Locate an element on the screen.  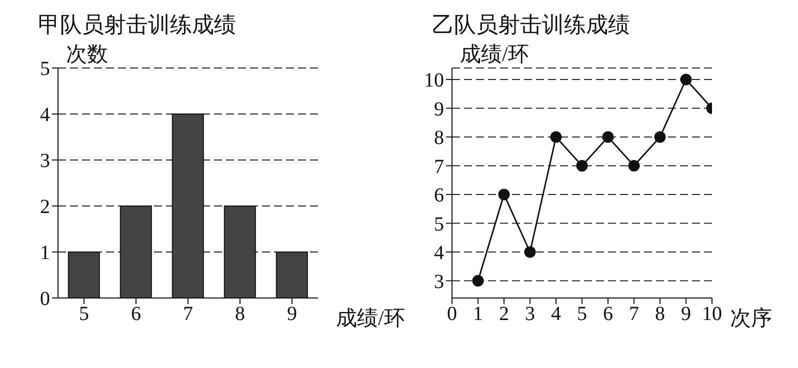
chart-title: 乙队员射击训练成绩 is located at coordinates (531, 25).